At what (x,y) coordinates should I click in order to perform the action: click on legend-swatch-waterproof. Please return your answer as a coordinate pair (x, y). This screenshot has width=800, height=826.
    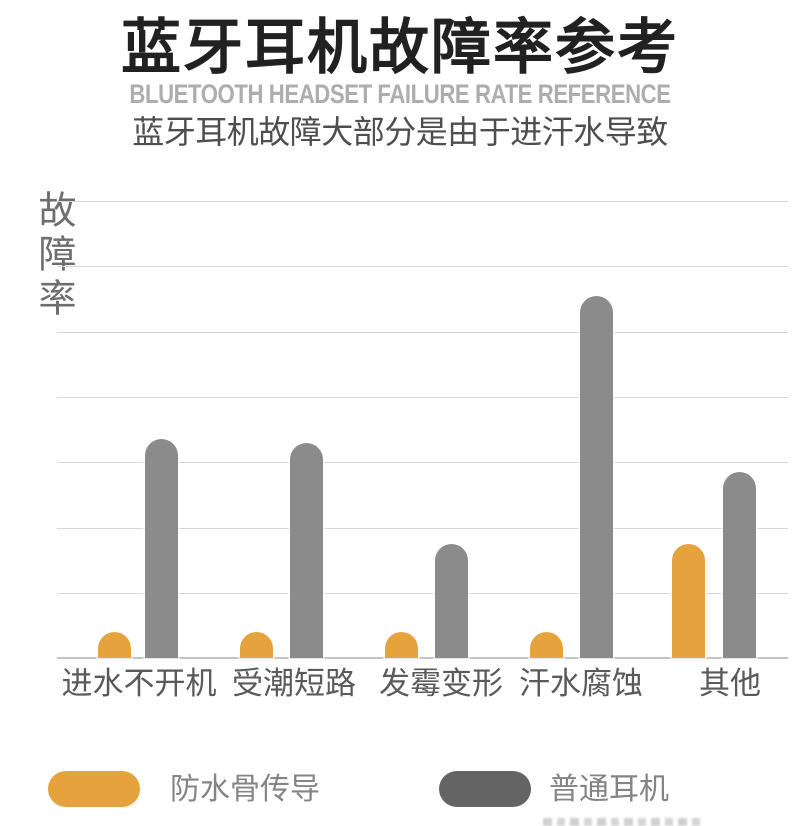
    Looking at the image, I should click on (94, 789).